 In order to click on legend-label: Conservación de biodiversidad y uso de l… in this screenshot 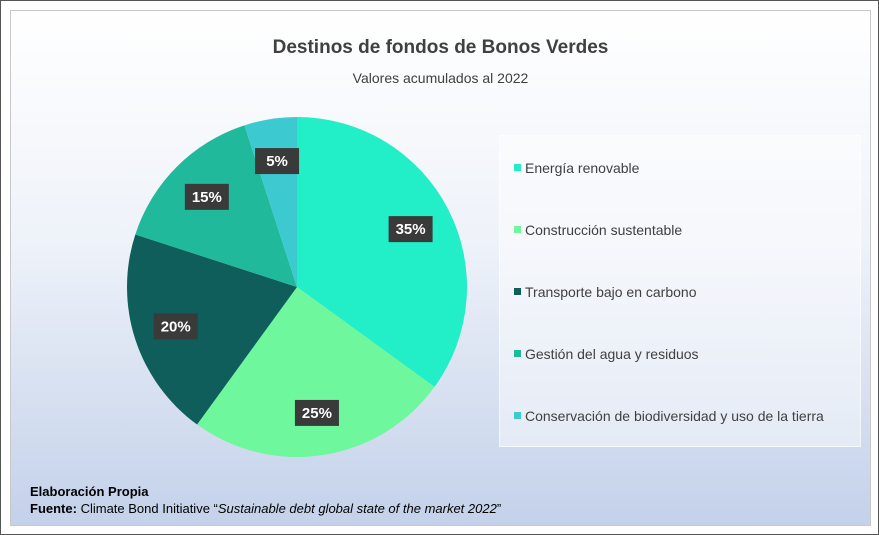, I will do `click(674, 416)`.